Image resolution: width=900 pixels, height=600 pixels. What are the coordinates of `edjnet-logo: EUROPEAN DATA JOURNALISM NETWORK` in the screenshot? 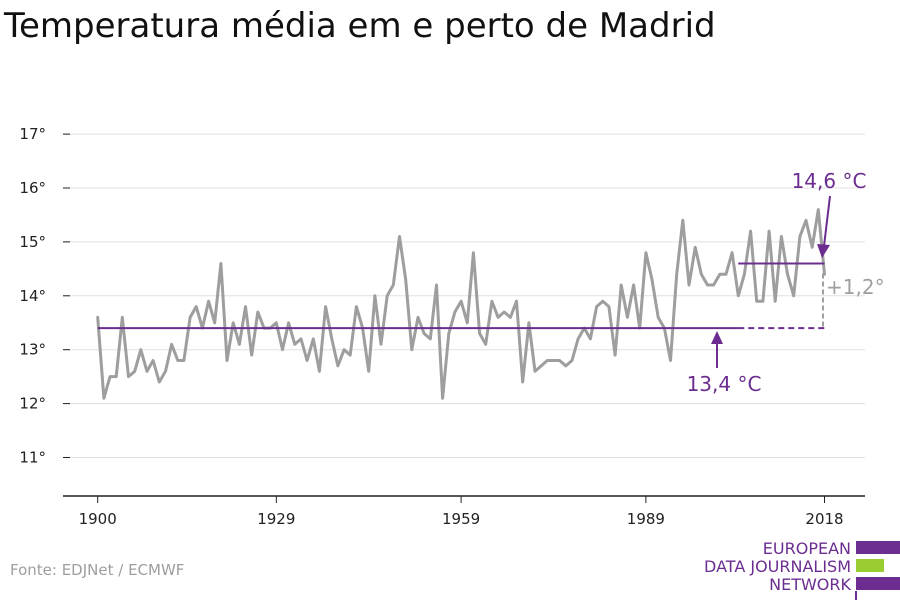 It's located at (802, 569).